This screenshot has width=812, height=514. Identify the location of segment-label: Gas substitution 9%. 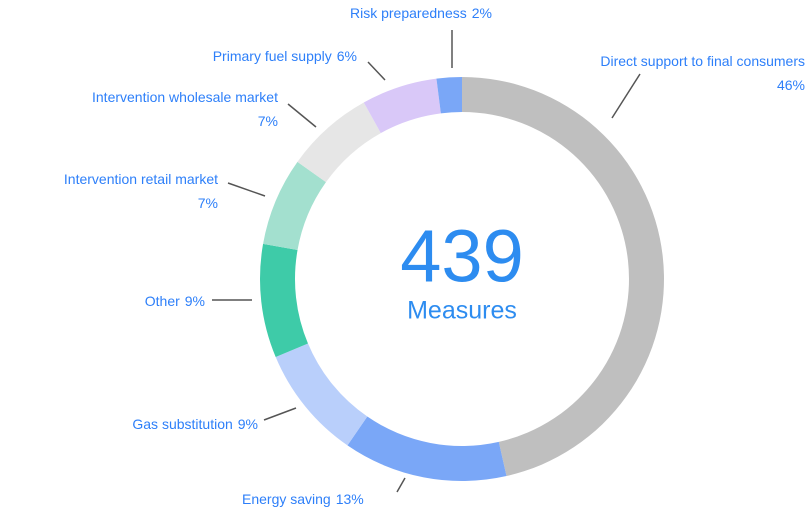
(195, 424).